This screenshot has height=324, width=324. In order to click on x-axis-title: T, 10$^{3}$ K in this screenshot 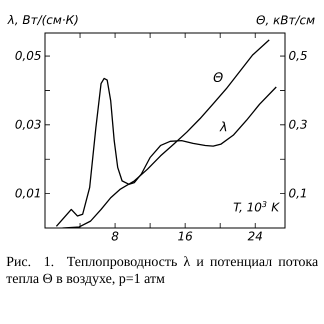, I will do `click(257, 207)`.